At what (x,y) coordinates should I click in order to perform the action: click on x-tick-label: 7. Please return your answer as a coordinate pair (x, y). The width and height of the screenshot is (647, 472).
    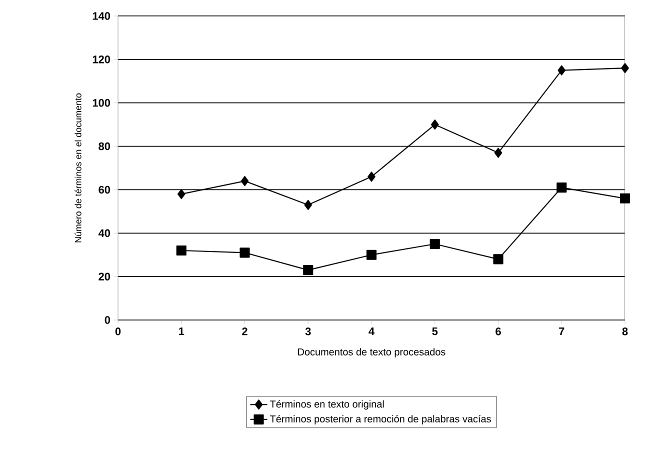
    Looking at the image, I should click on (561, 332).